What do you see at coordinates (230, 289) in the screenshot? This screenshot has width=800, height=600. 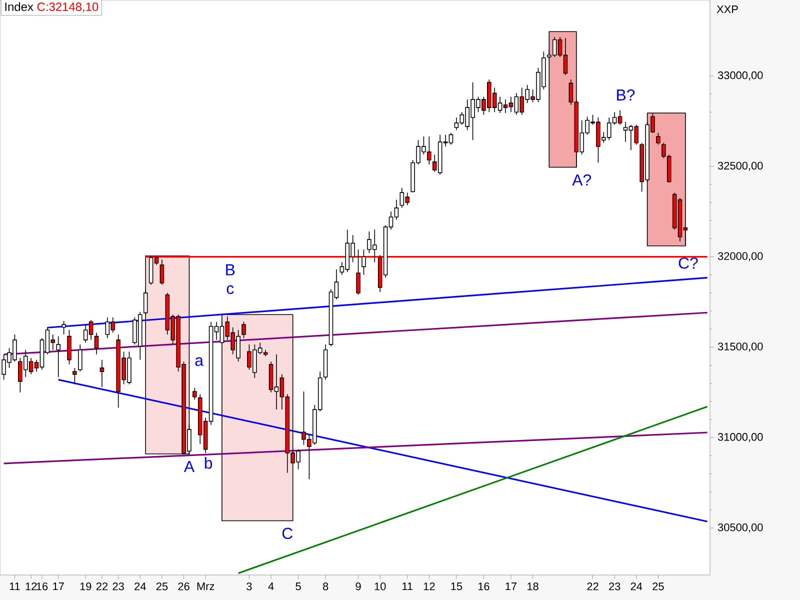 I see `annotation: c` at bounding box center [230, 289].